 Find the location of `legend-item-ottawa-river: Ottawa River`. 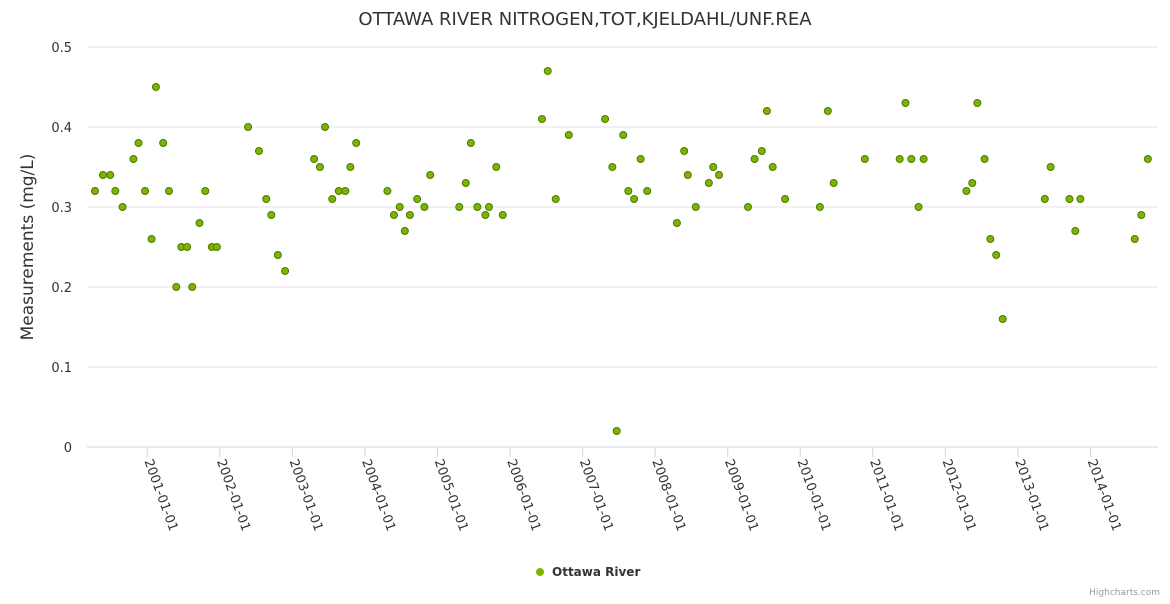

legend-item-ottawa-river: Ottawa River is located at coordinates (588, 572).